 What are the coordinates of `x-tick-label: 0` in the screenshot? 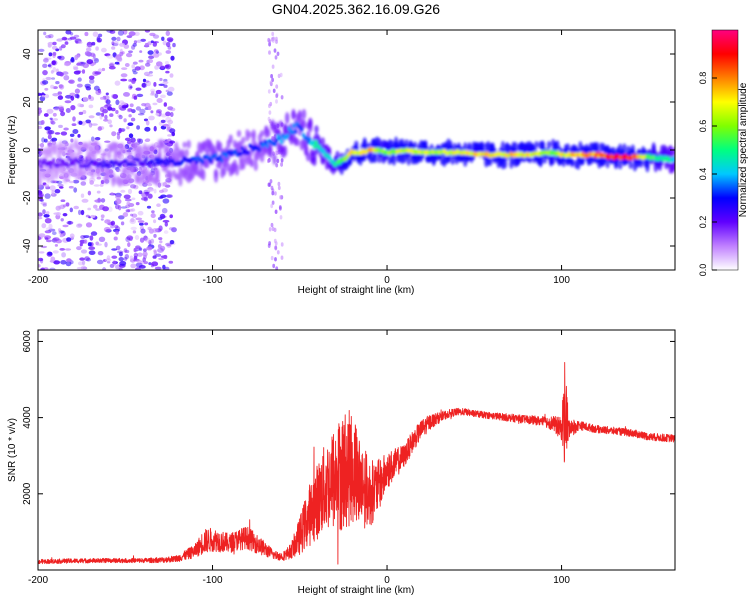 It's located at (387, 580).